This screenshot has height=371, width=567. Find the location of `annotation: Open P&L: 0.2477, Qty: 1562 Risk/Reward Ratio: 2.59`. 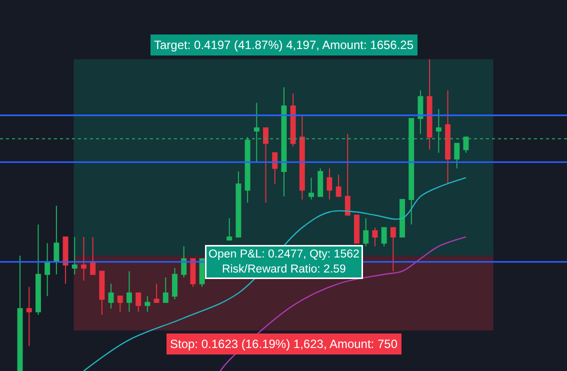

annotation: Open P&L: 0.2477, Qty: 1562 Risk/Reward Ratio: 2.59 is located at coordinates (284, 262).